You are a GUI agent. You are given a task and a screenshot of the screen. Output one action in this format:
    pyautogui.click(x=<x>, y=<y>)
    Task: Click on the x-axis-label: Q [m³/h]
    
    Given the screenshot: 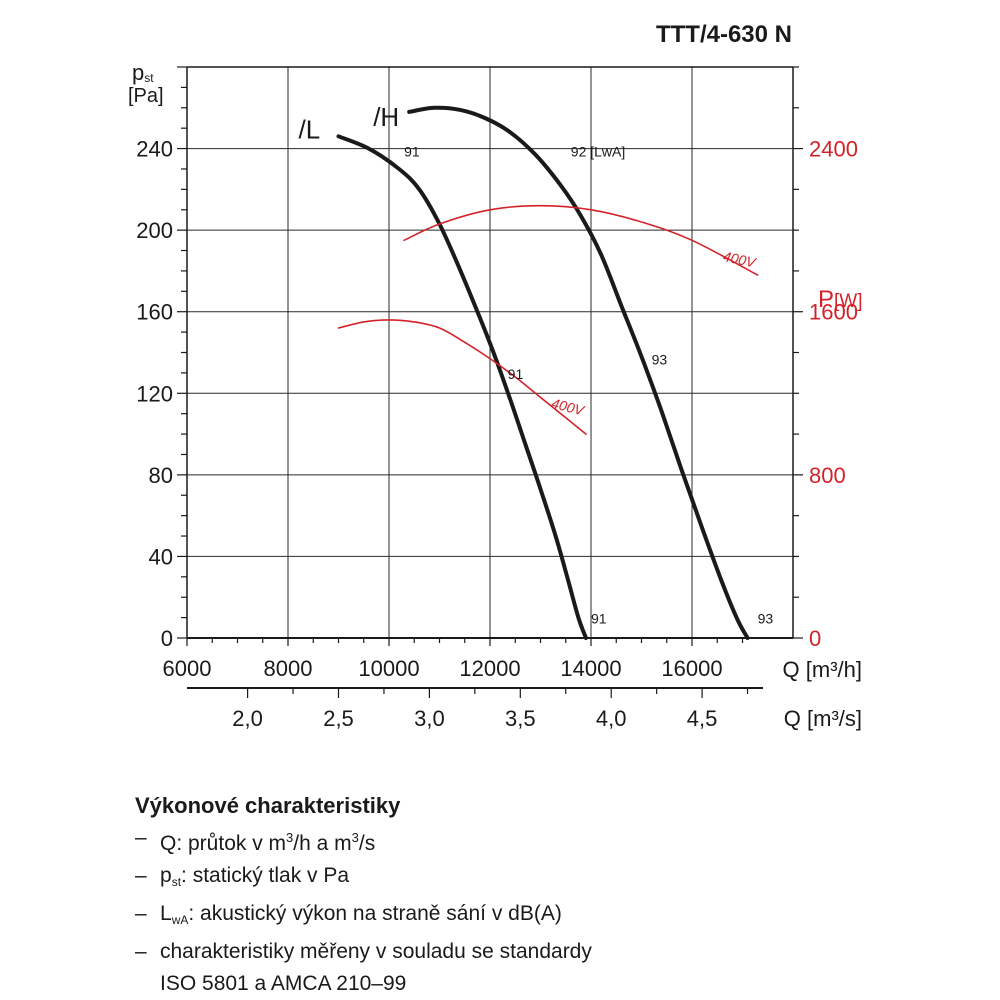 What is the action you would take?
    pyautogui.click(x=822, y=669)
    